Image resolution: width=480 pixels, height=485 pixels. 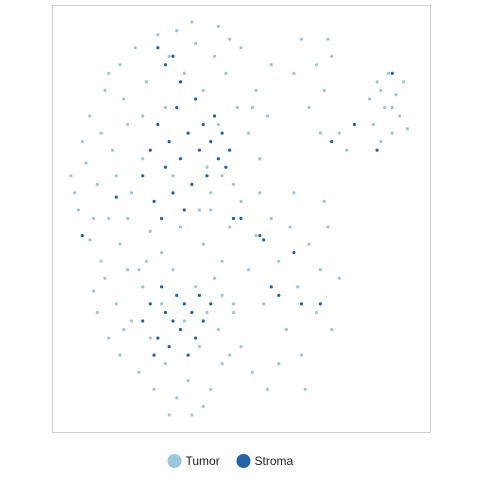 I want to click on legend: Tumor Stroma, so click(x=230, y=461).